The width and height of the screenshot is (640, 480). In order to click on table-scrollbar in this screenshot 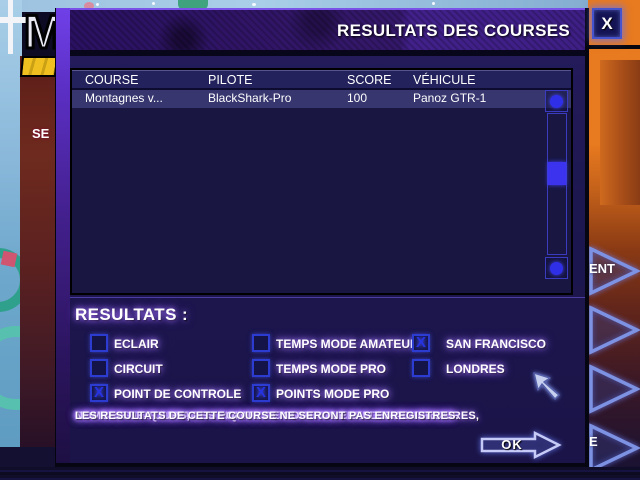, I will do `click(557, 188)`.